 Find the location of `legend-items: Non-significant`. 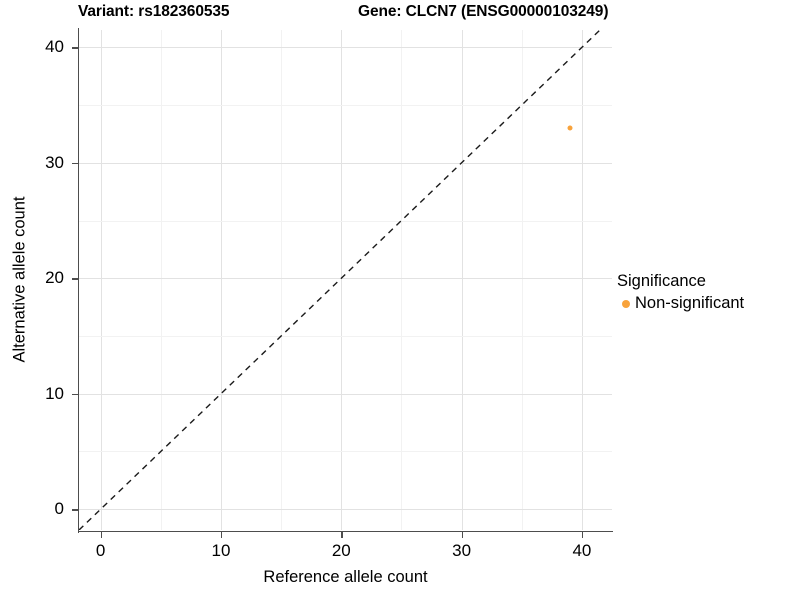

legend-items: Non-significant is located at coordinates (706, 303).